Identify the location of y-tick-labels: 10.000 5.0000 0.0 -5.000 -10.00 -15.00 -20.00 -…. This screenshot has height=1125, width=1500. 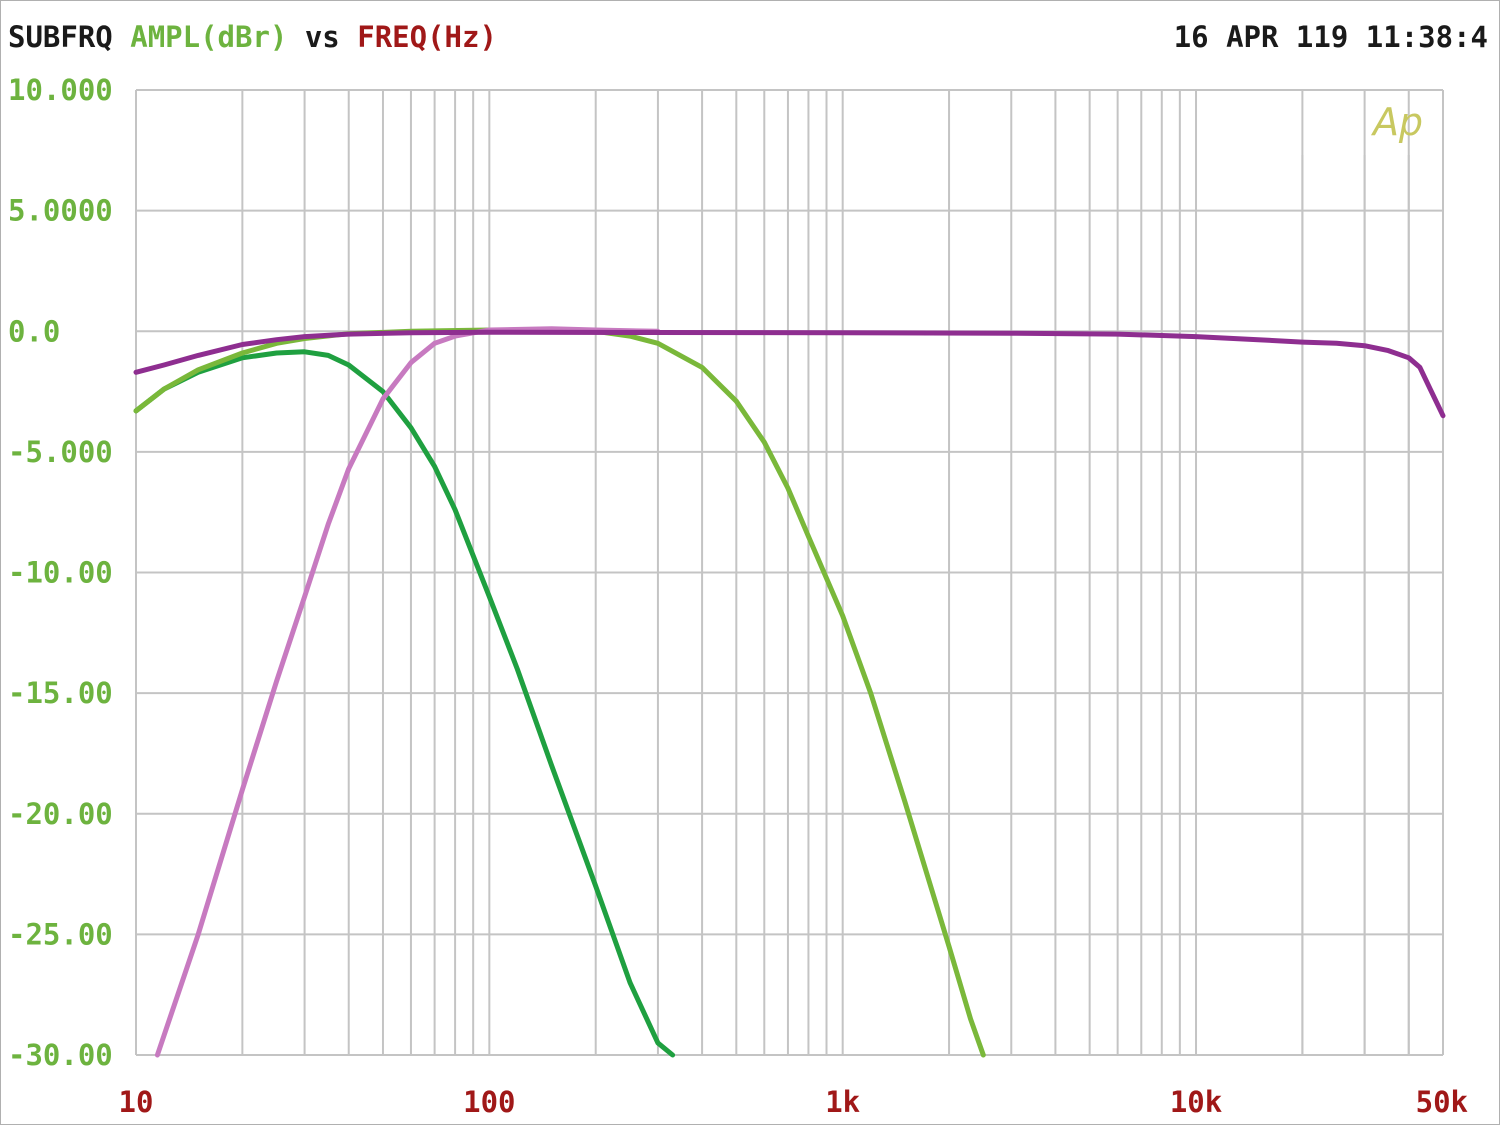
(60, 572).